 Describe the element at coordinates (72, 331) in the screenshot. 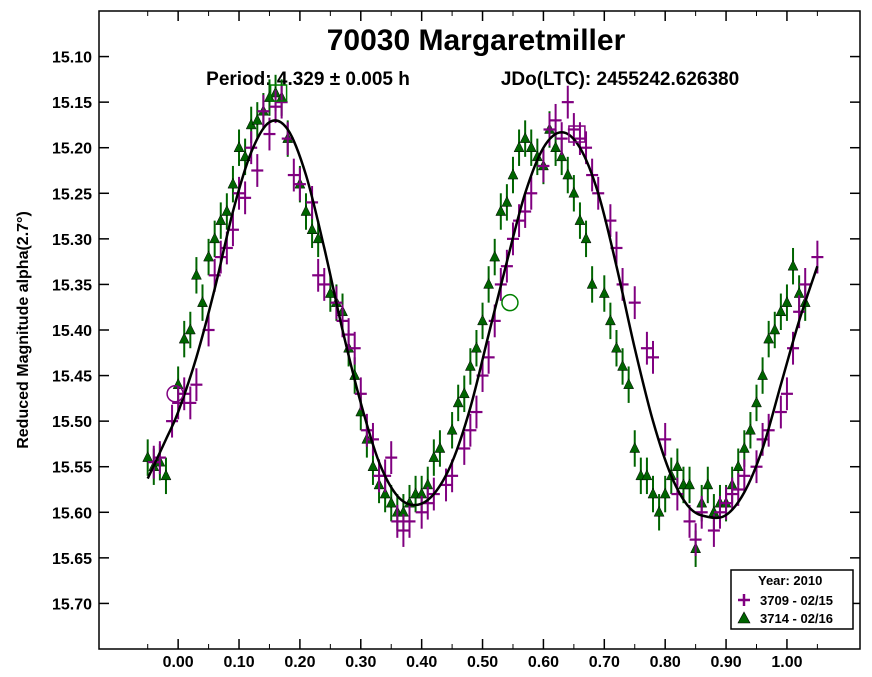

I see `y-tick-label: 15.40` at that location.